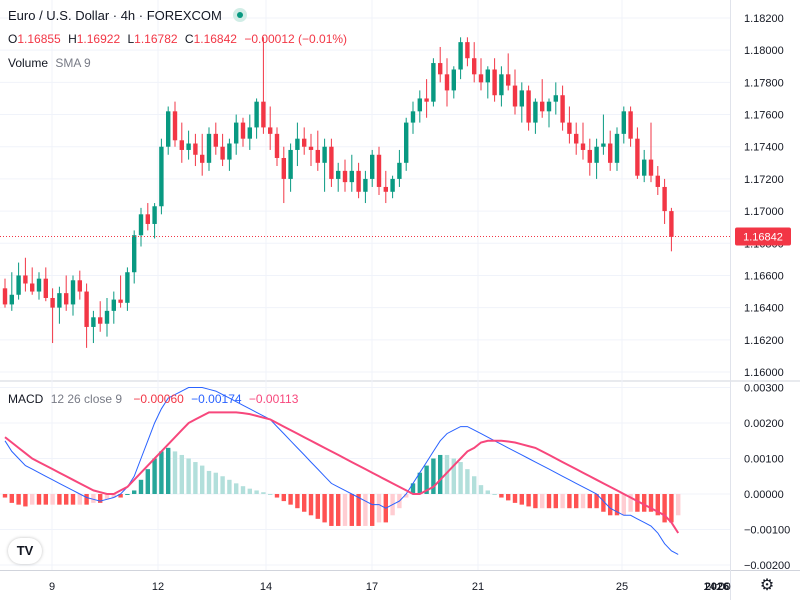  I want to click on tradingview-logo-icon: TV, so click(25, 551).